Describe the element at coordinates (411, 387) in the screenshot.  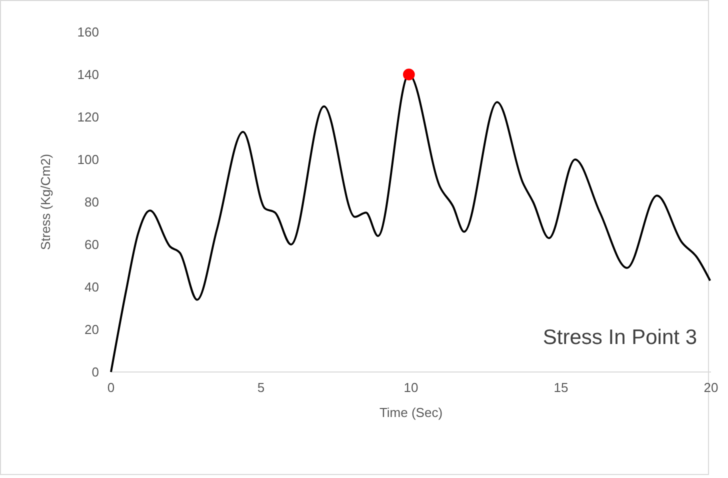
I see `x-tick-label: 10` at that location.